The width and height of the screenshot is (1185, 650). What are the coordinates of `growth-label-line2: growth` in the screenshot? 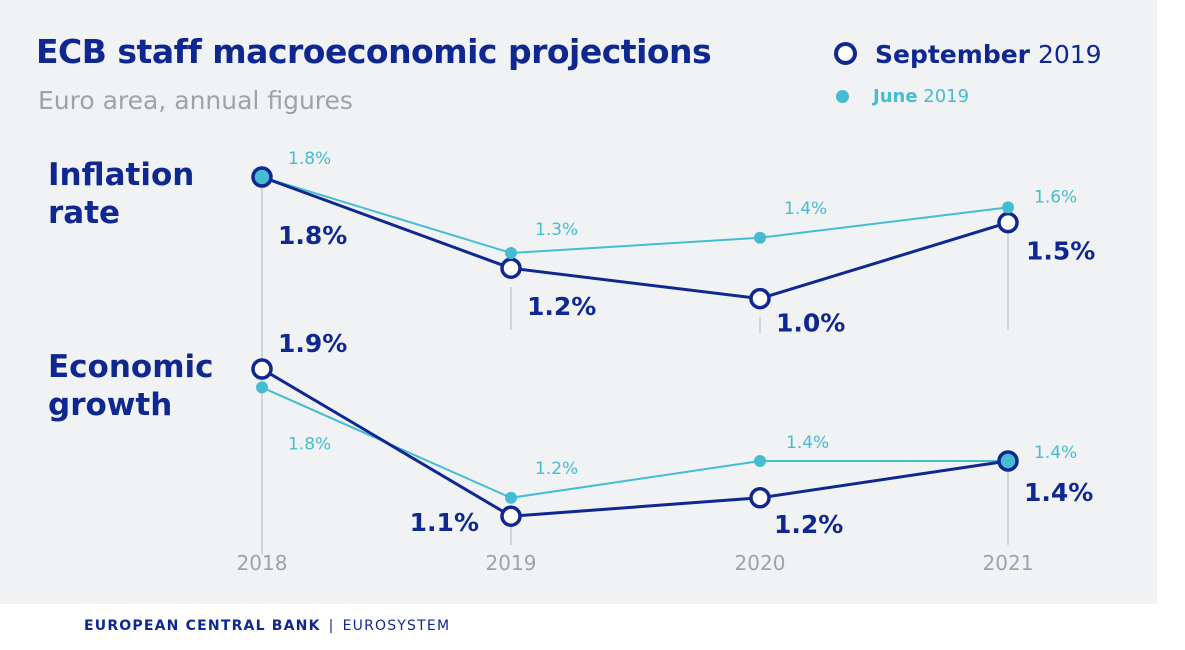 It's located at (110, 405).